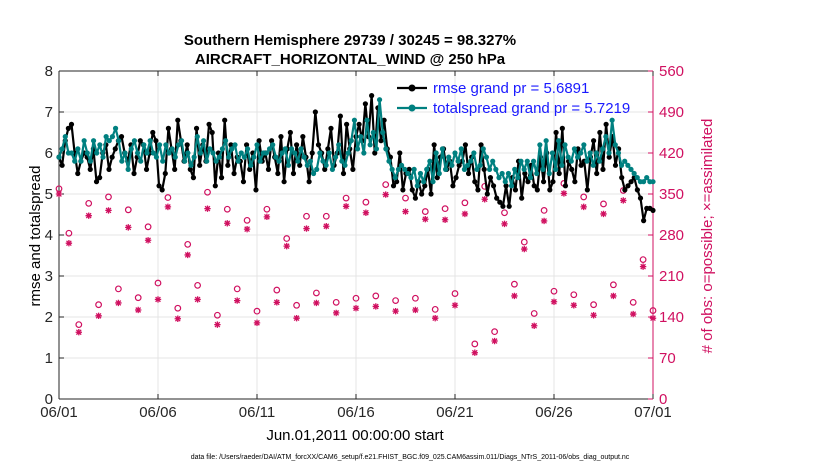 The height and width of the screenshot is (470, 830). What do you see at coordinates (671, 153) in the screenshot?
I see `y-tick-label-right: 420` at bounding box center [671, 153].